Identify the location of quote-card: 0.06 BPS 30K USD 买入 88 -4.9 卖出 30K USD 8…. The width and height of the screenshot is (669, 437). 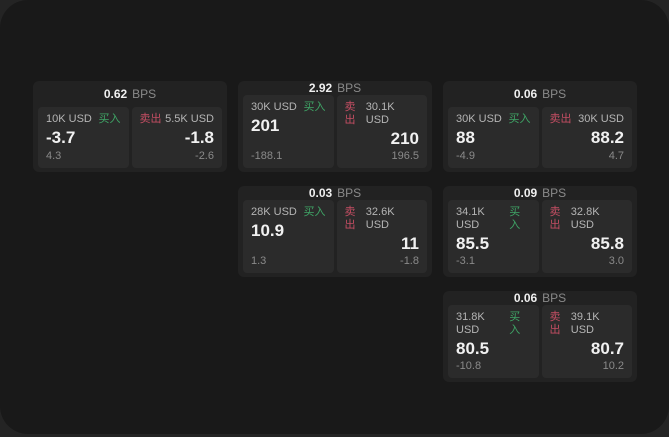
(540, 126).